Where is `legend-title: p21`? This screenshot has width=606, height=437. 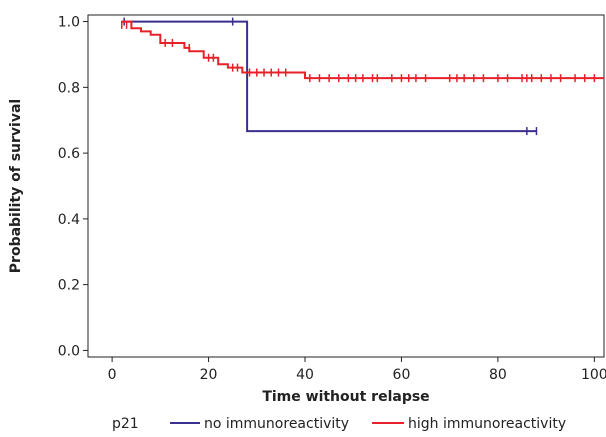 legend-title: p21 is located at coordinates (125, 424).